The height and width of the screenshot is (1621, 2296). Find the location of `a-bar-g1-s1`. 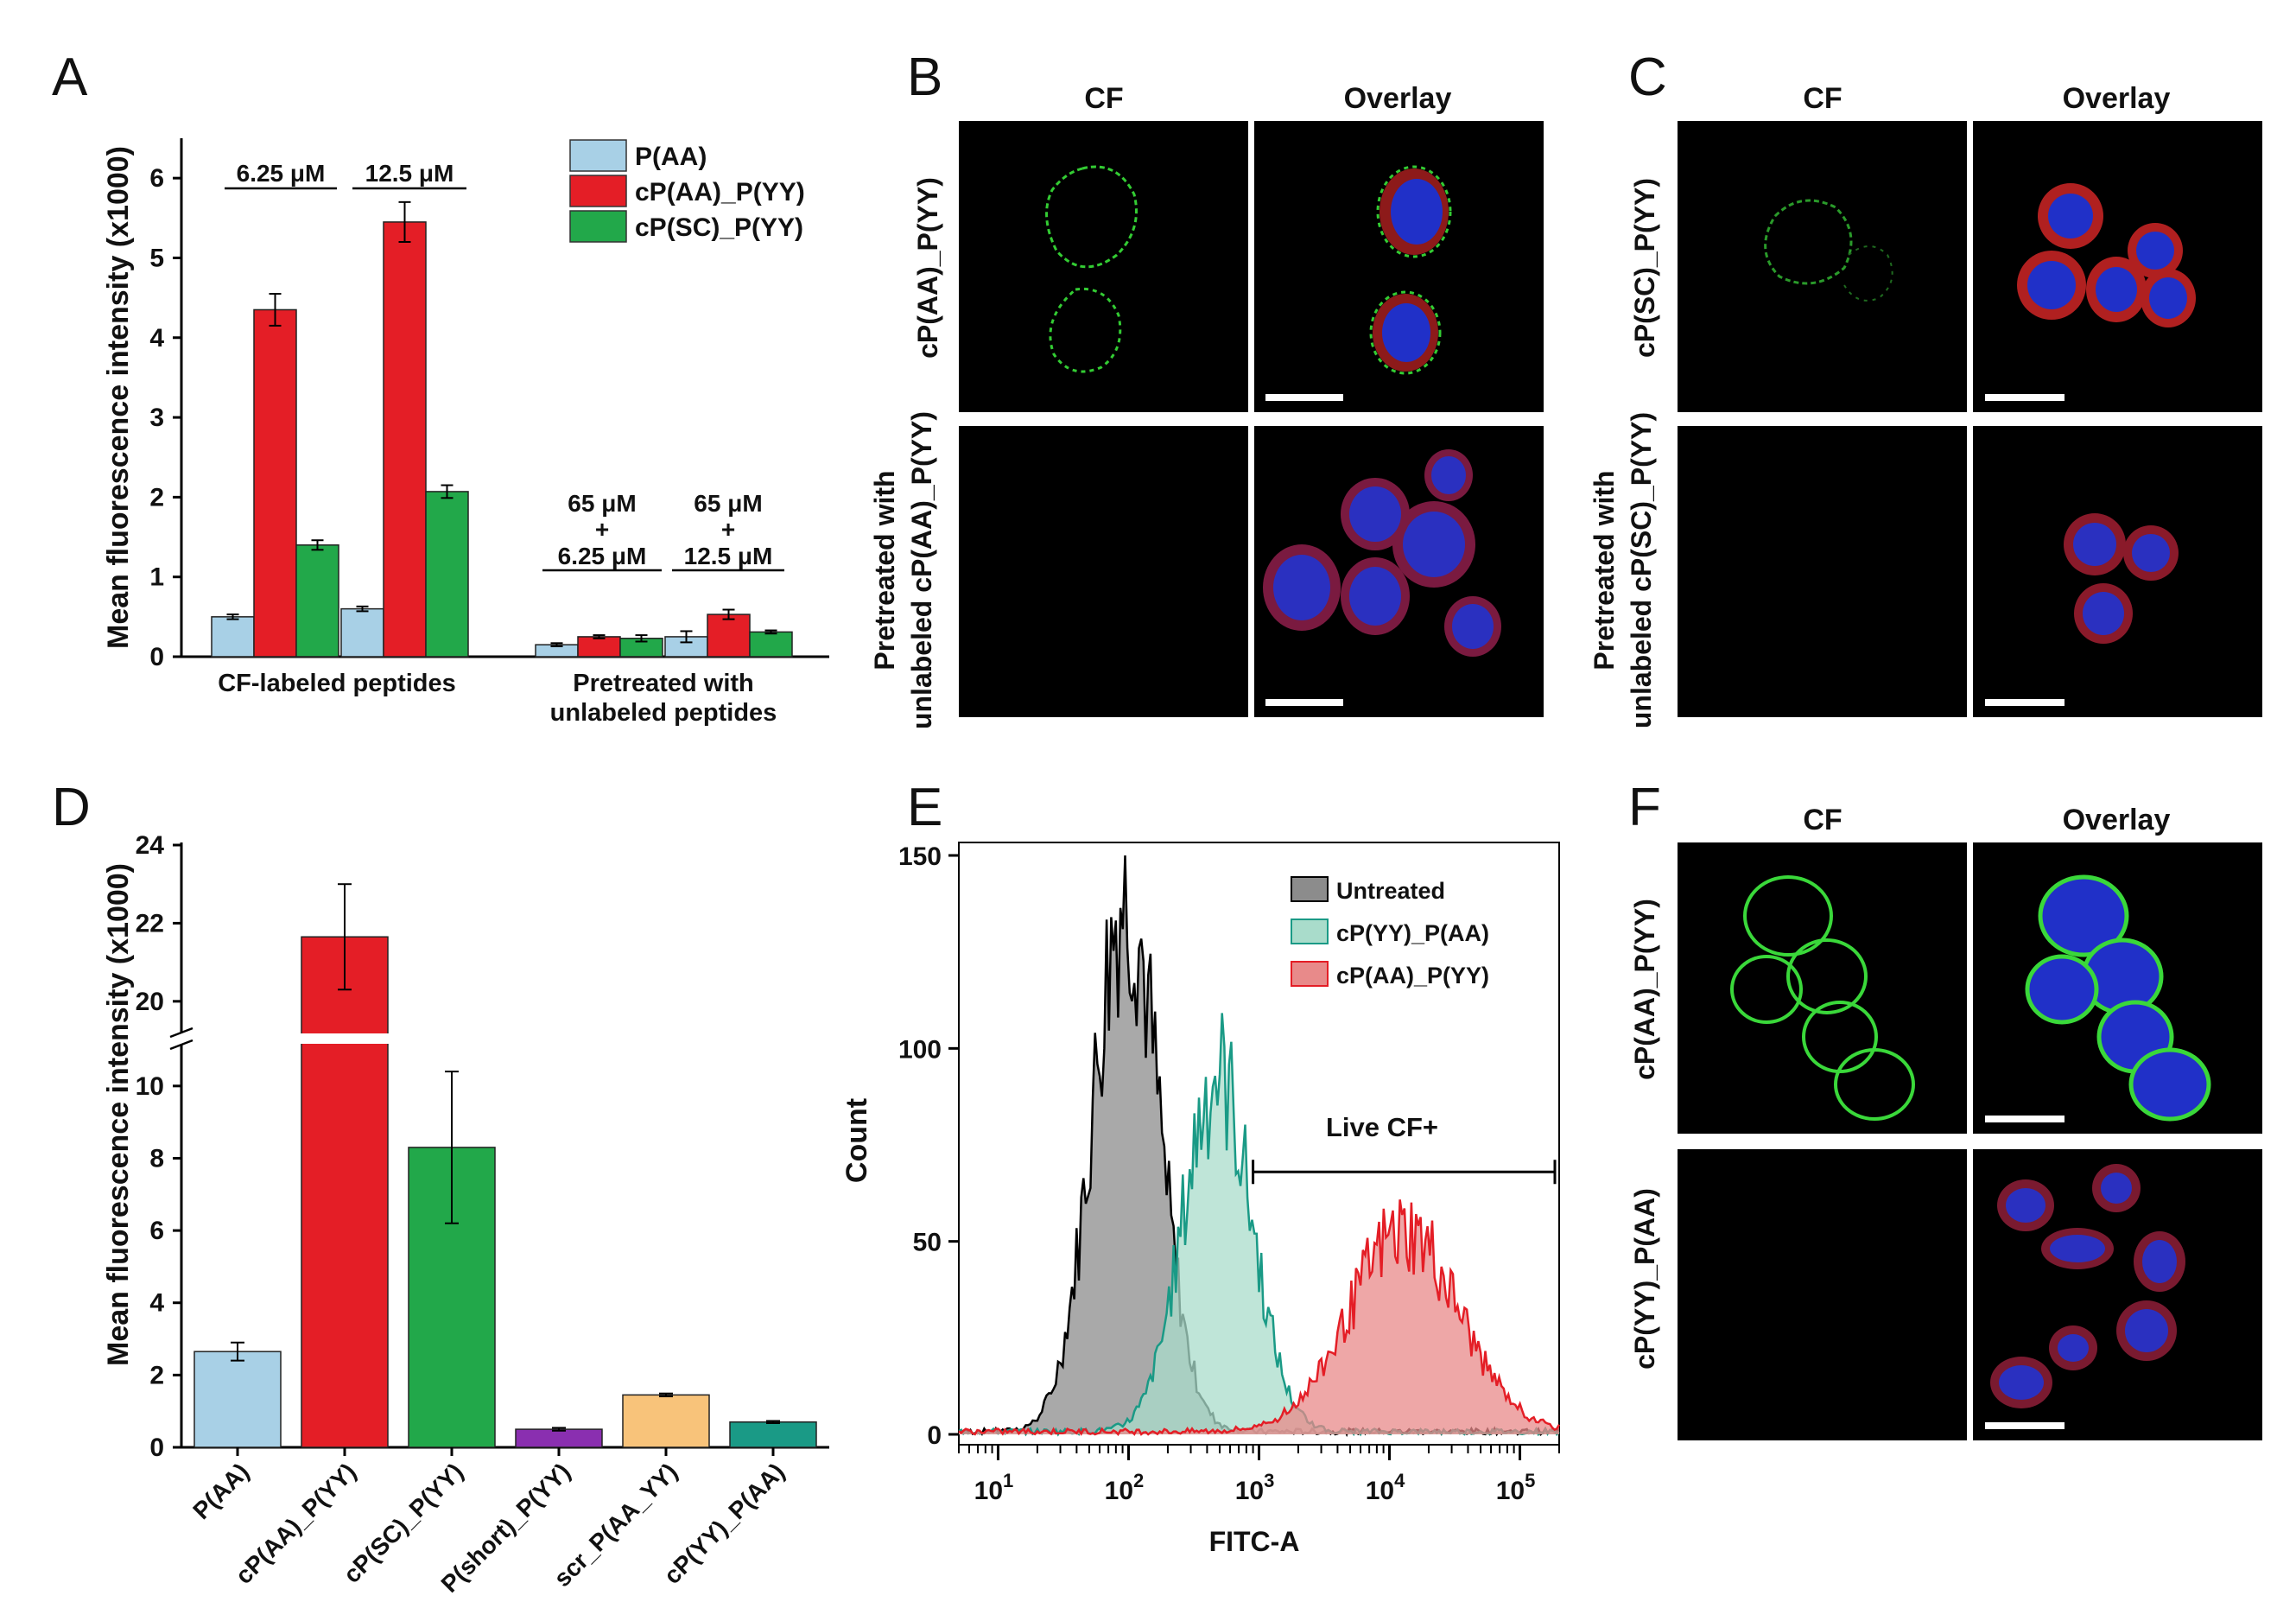

a-bar-g1-s1 is located at coordinates (405, 440).